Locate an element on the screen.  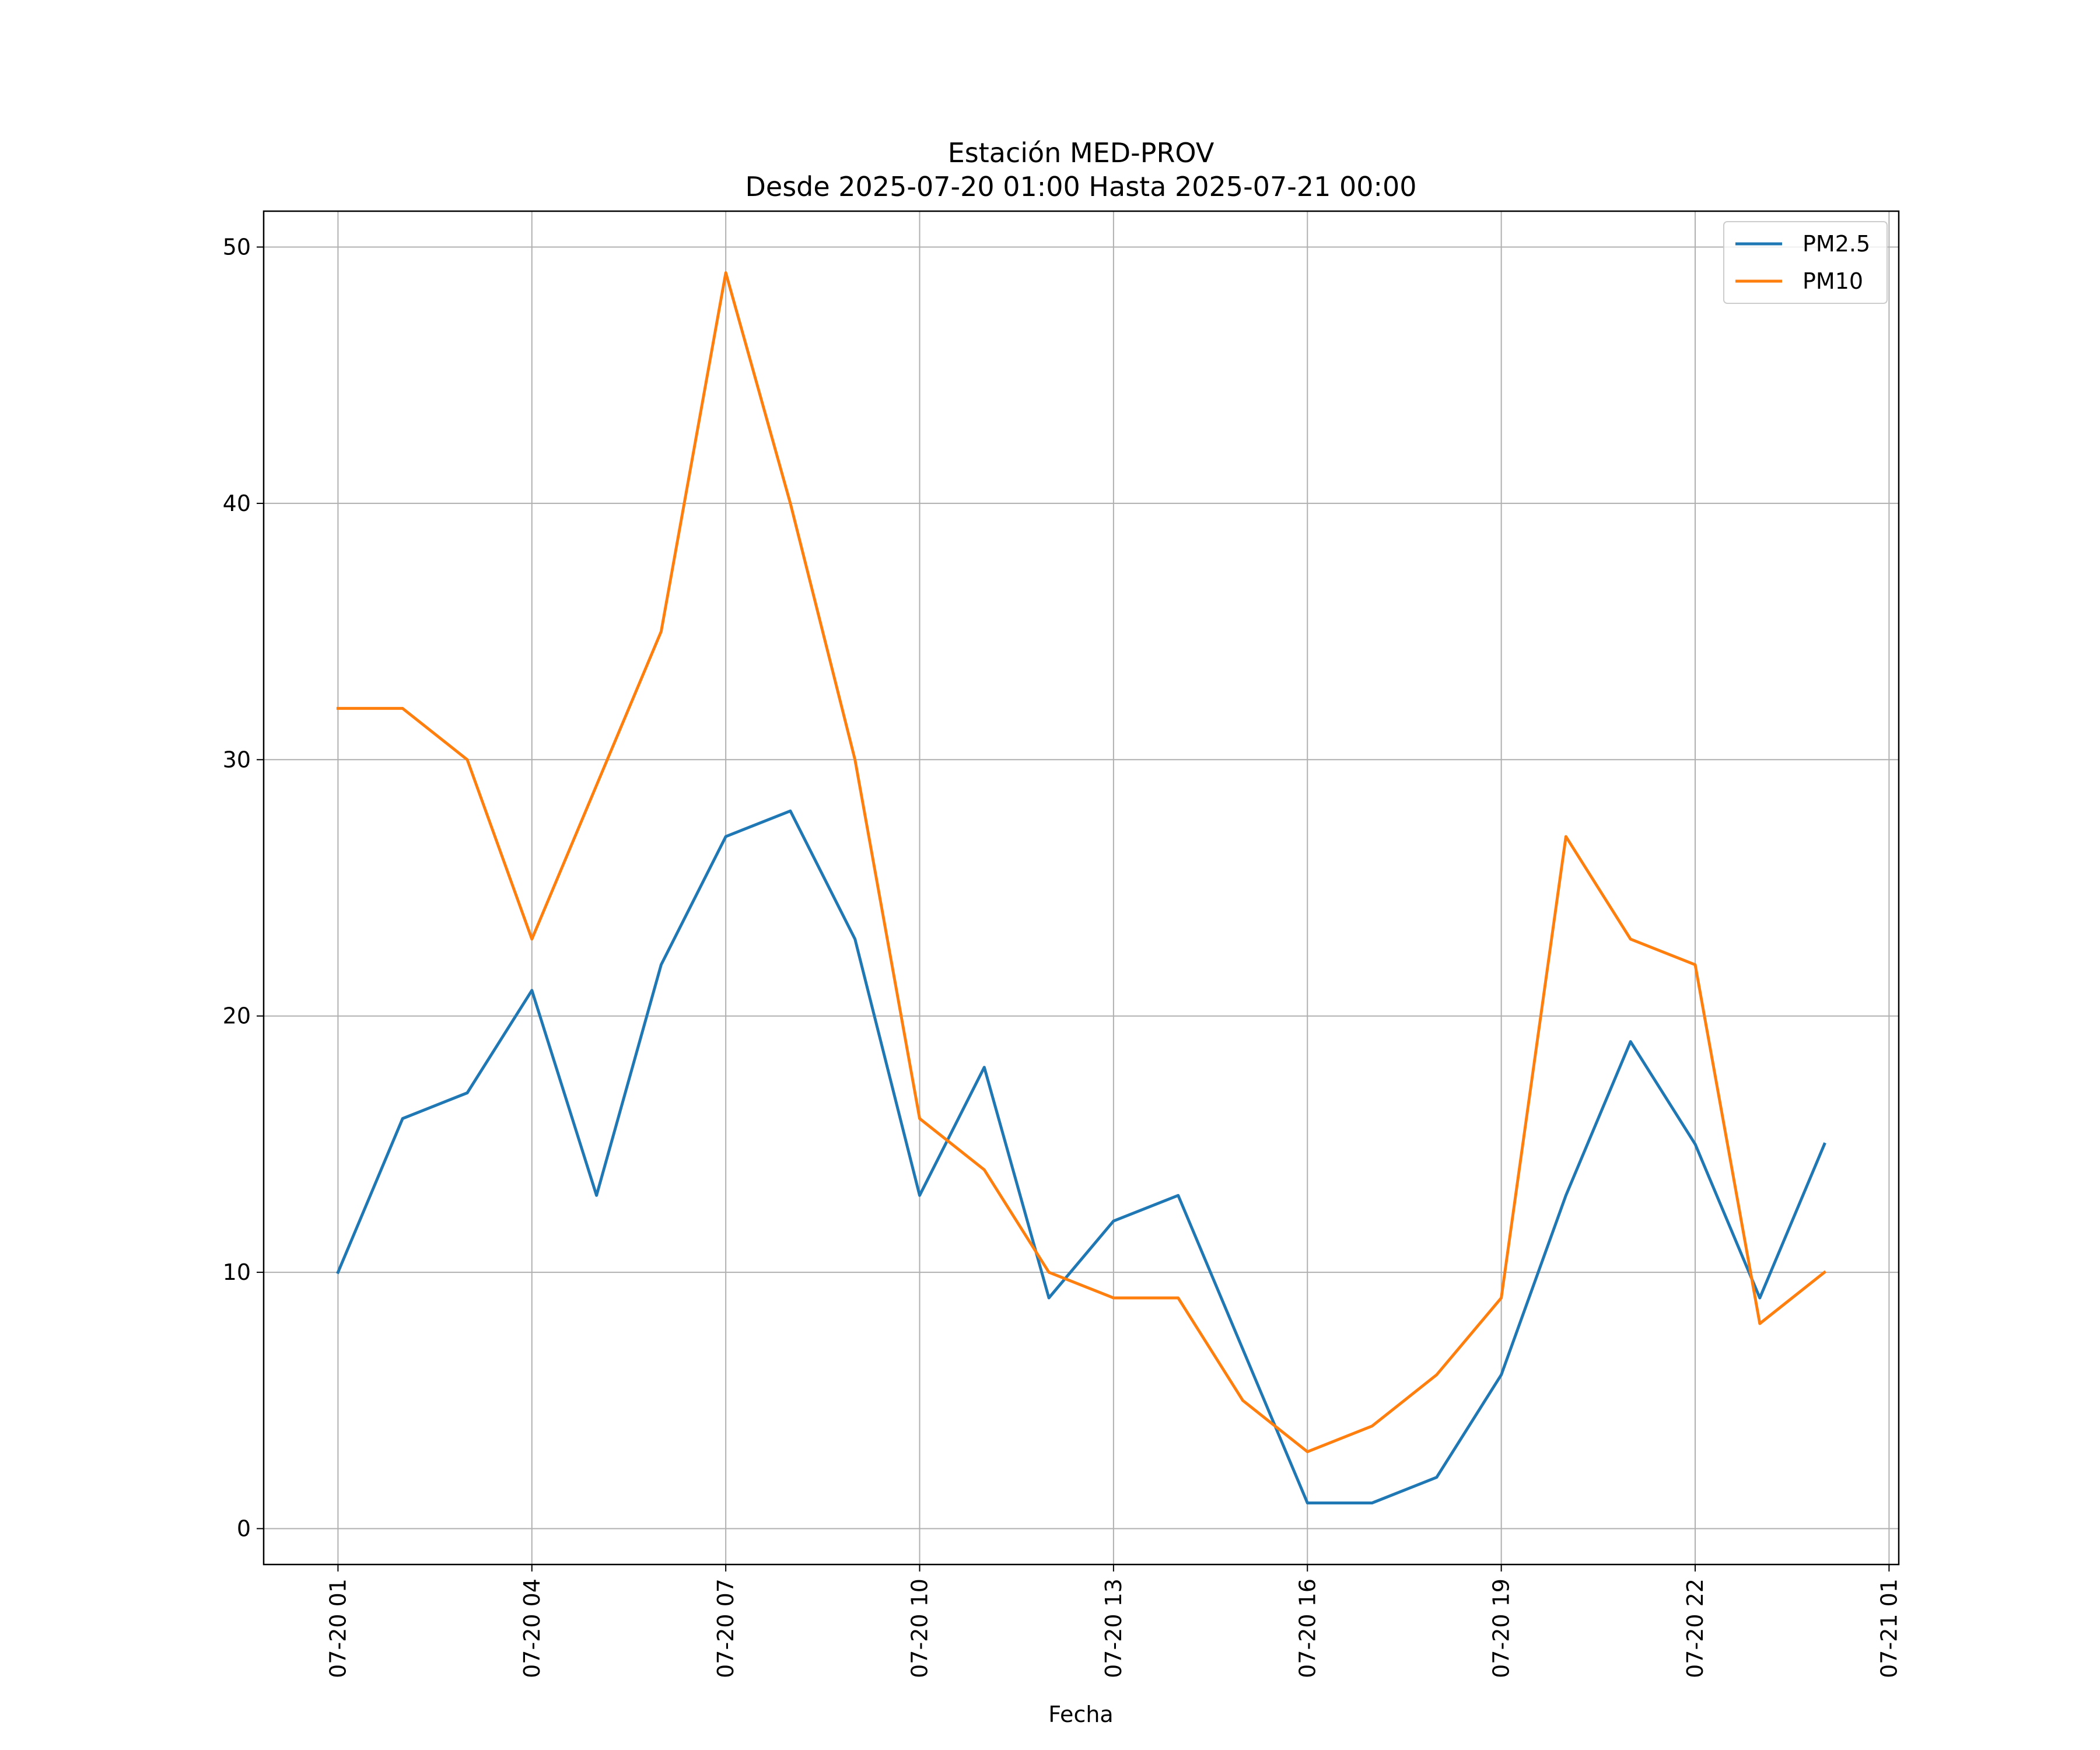
y-tick-label: 40 is located at coordinates (237, 503).